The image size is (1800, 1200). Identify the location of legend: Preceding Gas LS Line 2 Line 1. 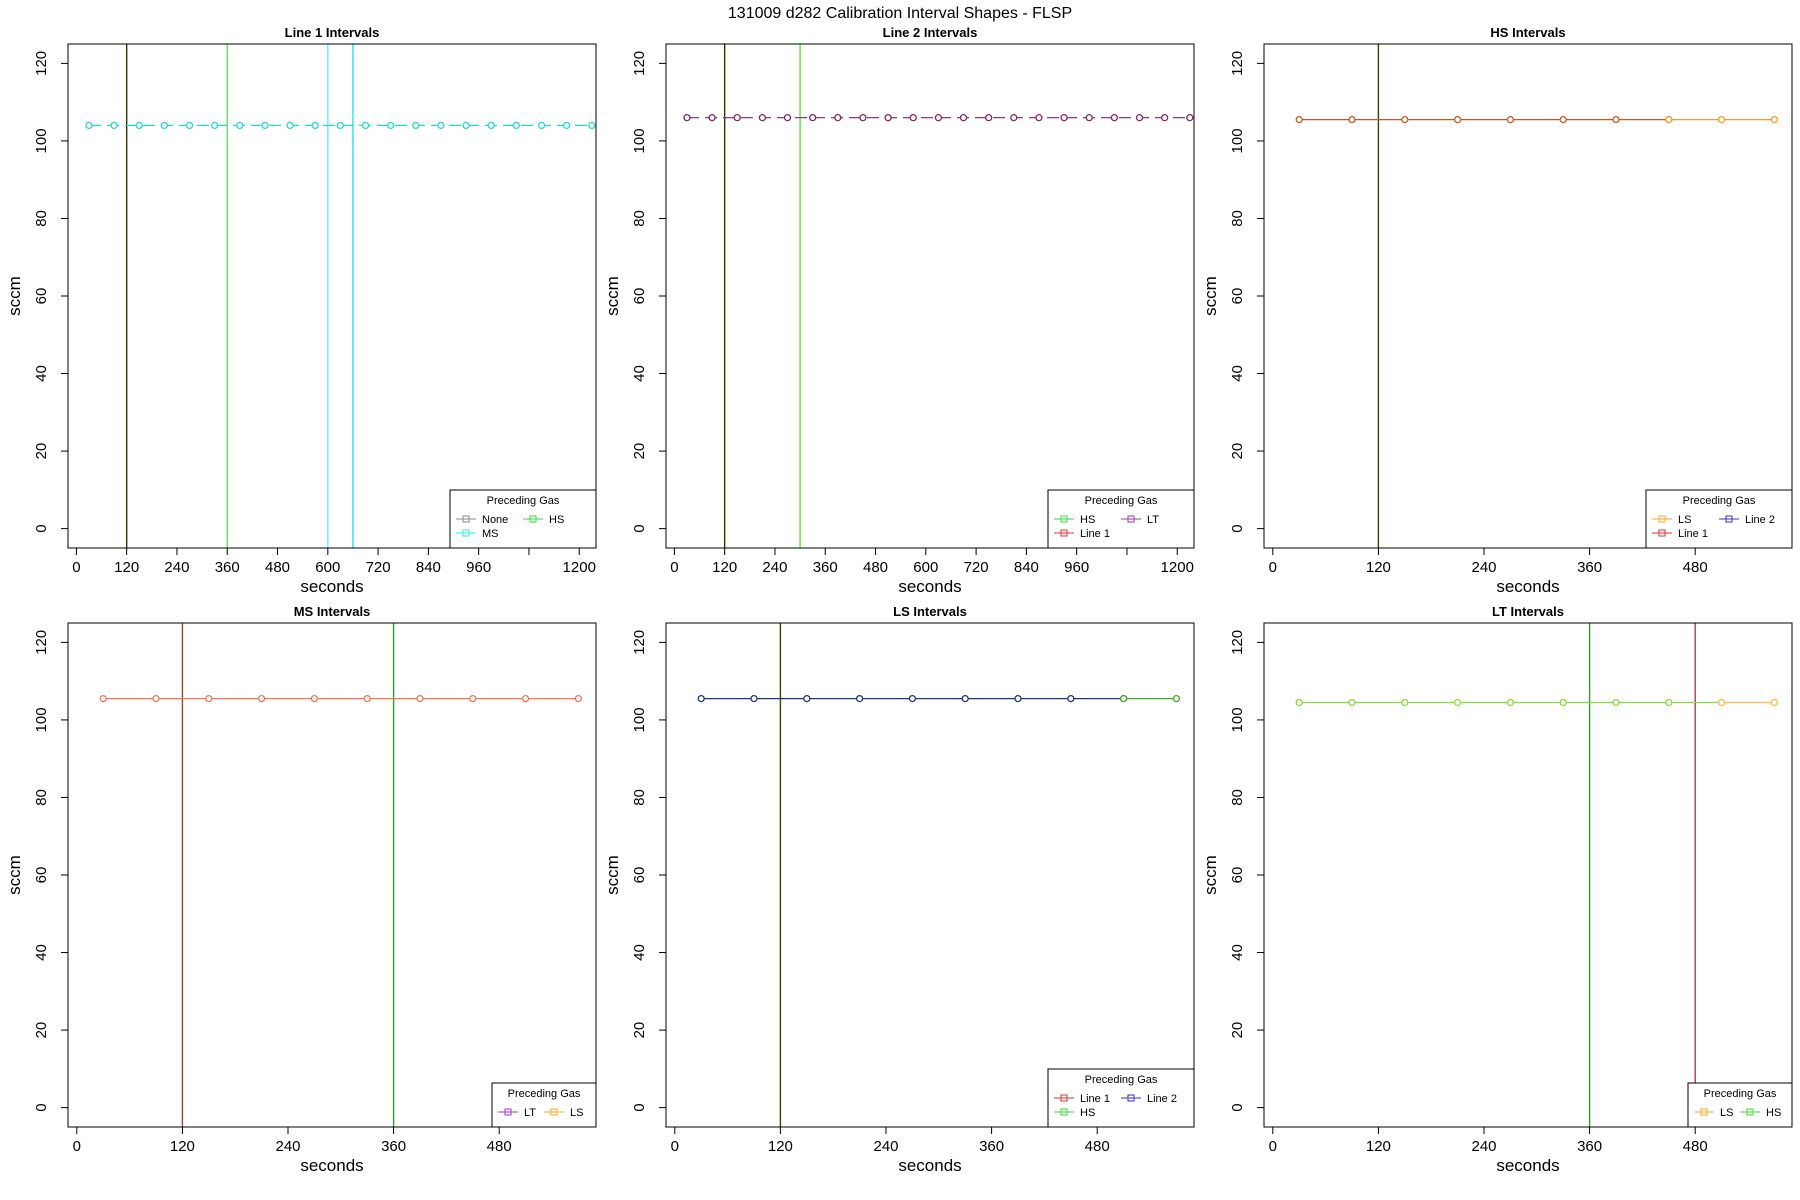
(1719, 519).